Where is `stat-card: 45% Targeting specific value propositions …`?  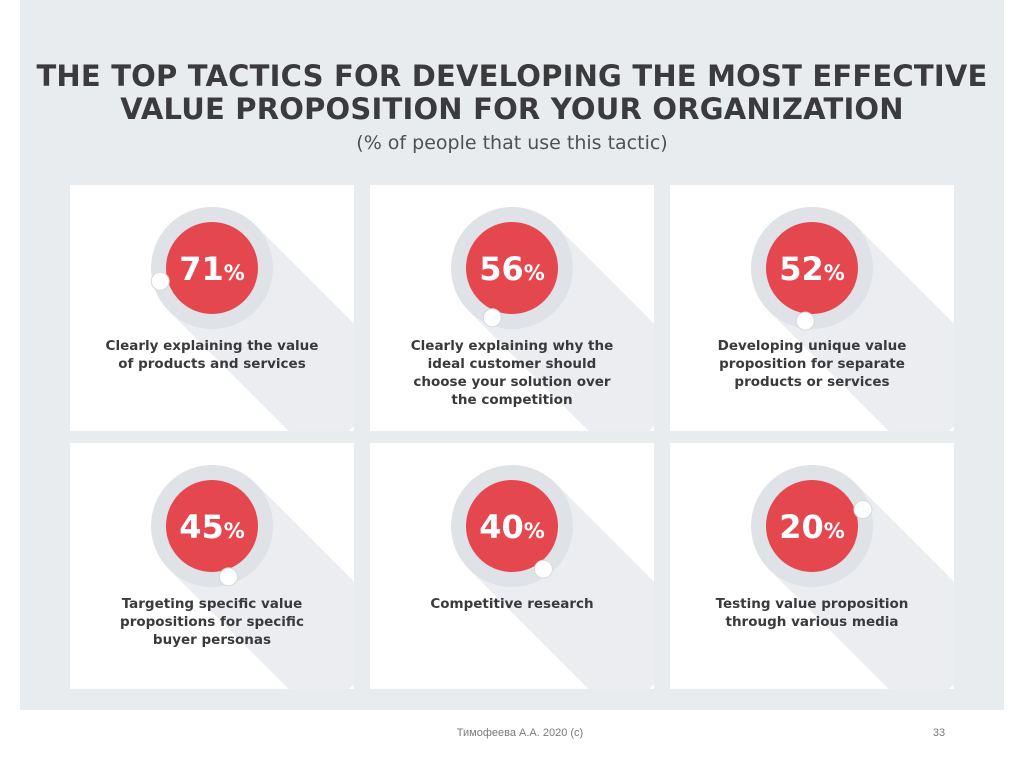 stat-card: 45% Targeting specific value propositions … is located at coordinates (212, 566).